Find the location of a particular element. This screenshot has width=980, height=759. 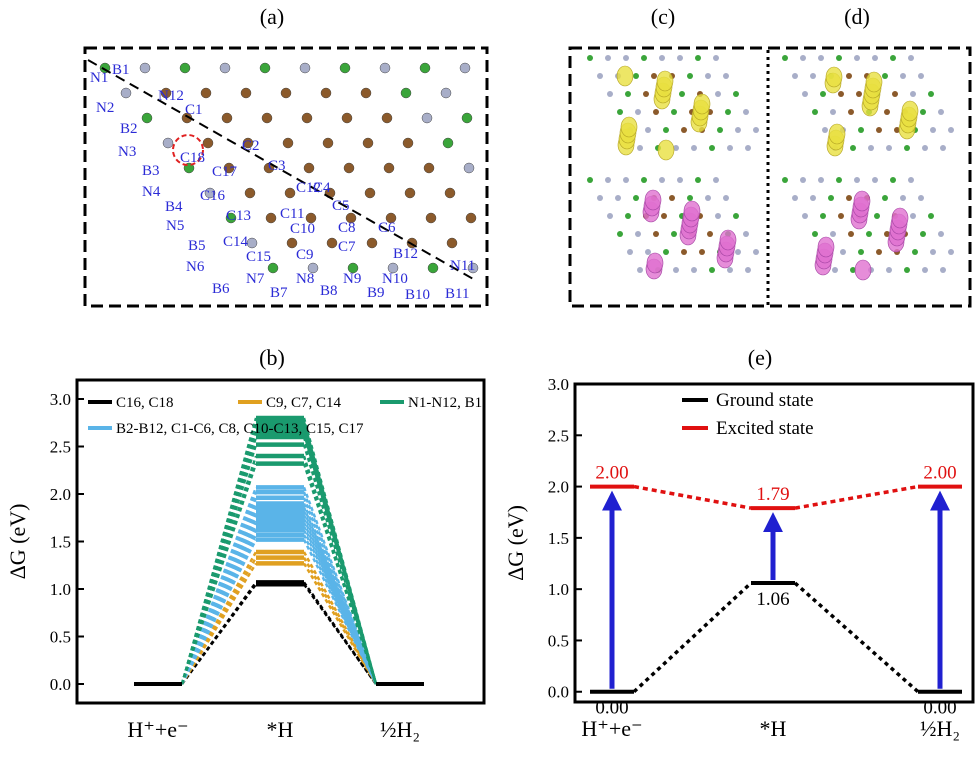

atom-label: N7 is located at coordinates (255, 279).